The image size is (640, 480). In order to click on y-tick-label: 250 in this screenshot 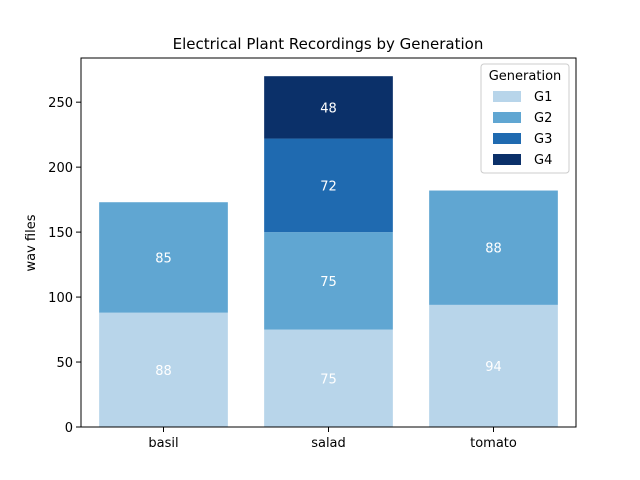, I will do `click(60, 103)`.